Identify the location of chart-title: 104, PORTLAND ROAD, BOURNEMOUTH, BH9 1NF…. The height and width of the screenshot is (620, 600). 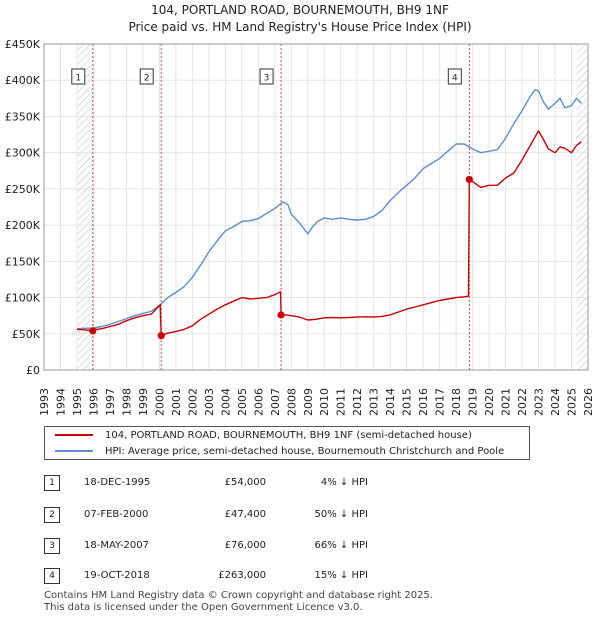
(300, 19).